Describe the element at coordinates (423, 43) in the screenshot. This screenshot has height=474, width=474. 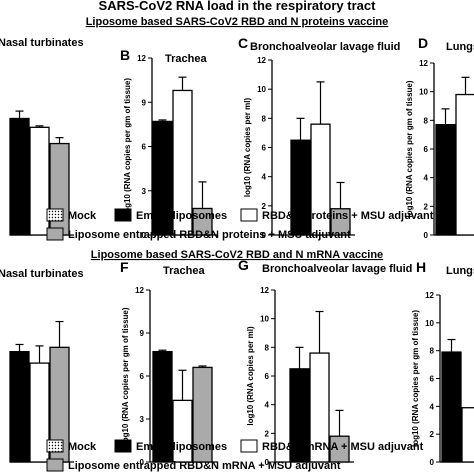
I see `panel-letter: D` at that location.